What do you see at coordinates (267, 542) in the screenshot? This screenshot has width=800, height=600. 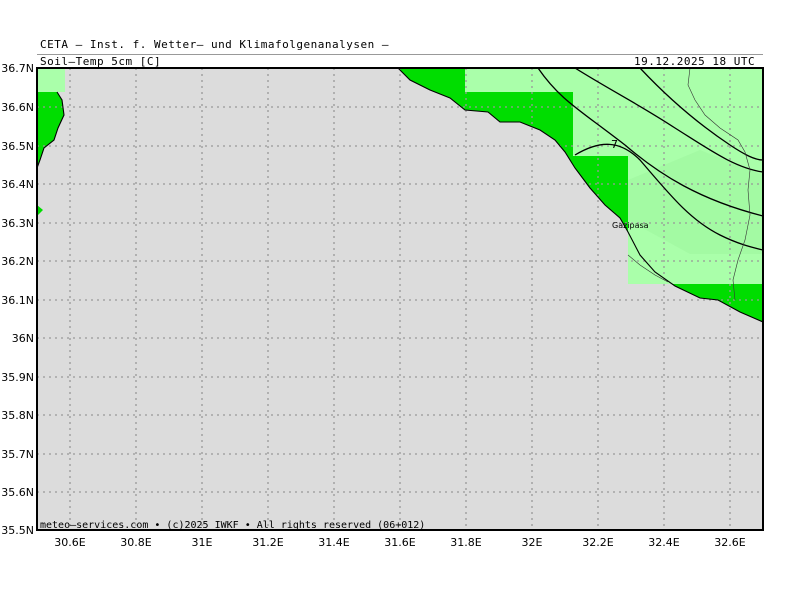 I see `lon-tick-label: 31.2E` at bounding box center [267, 542].